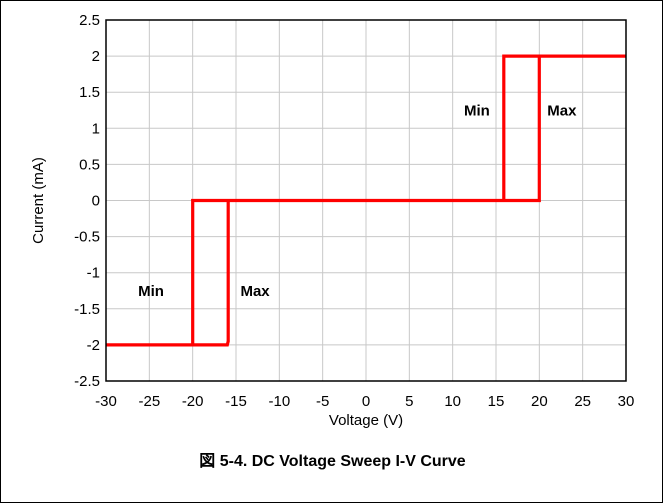  What do you see at coordinates (409, 401) in the screenshot?
I see `x-tick-label: 5` at bounding box center [409, 401].